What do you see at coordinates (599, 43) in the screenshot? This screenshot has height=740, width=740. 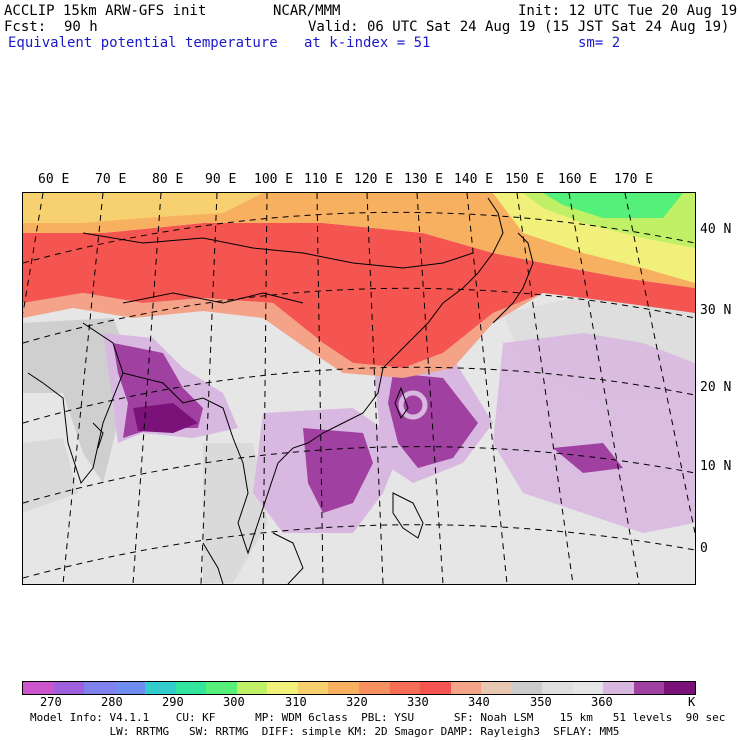 I see `smoothing-label: sm= 2` at bounding box center [599, 43].